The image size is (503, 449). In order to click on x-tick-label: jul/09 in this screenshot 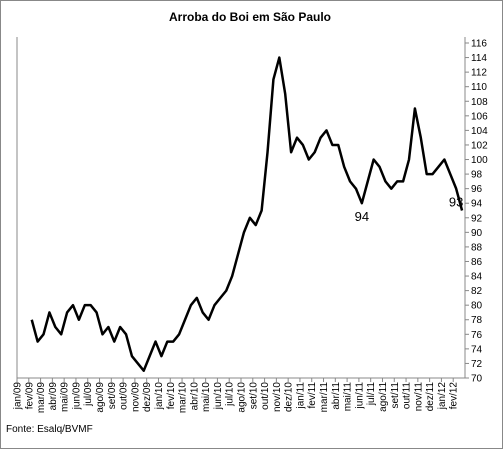, I will do `click(88, 394)`.